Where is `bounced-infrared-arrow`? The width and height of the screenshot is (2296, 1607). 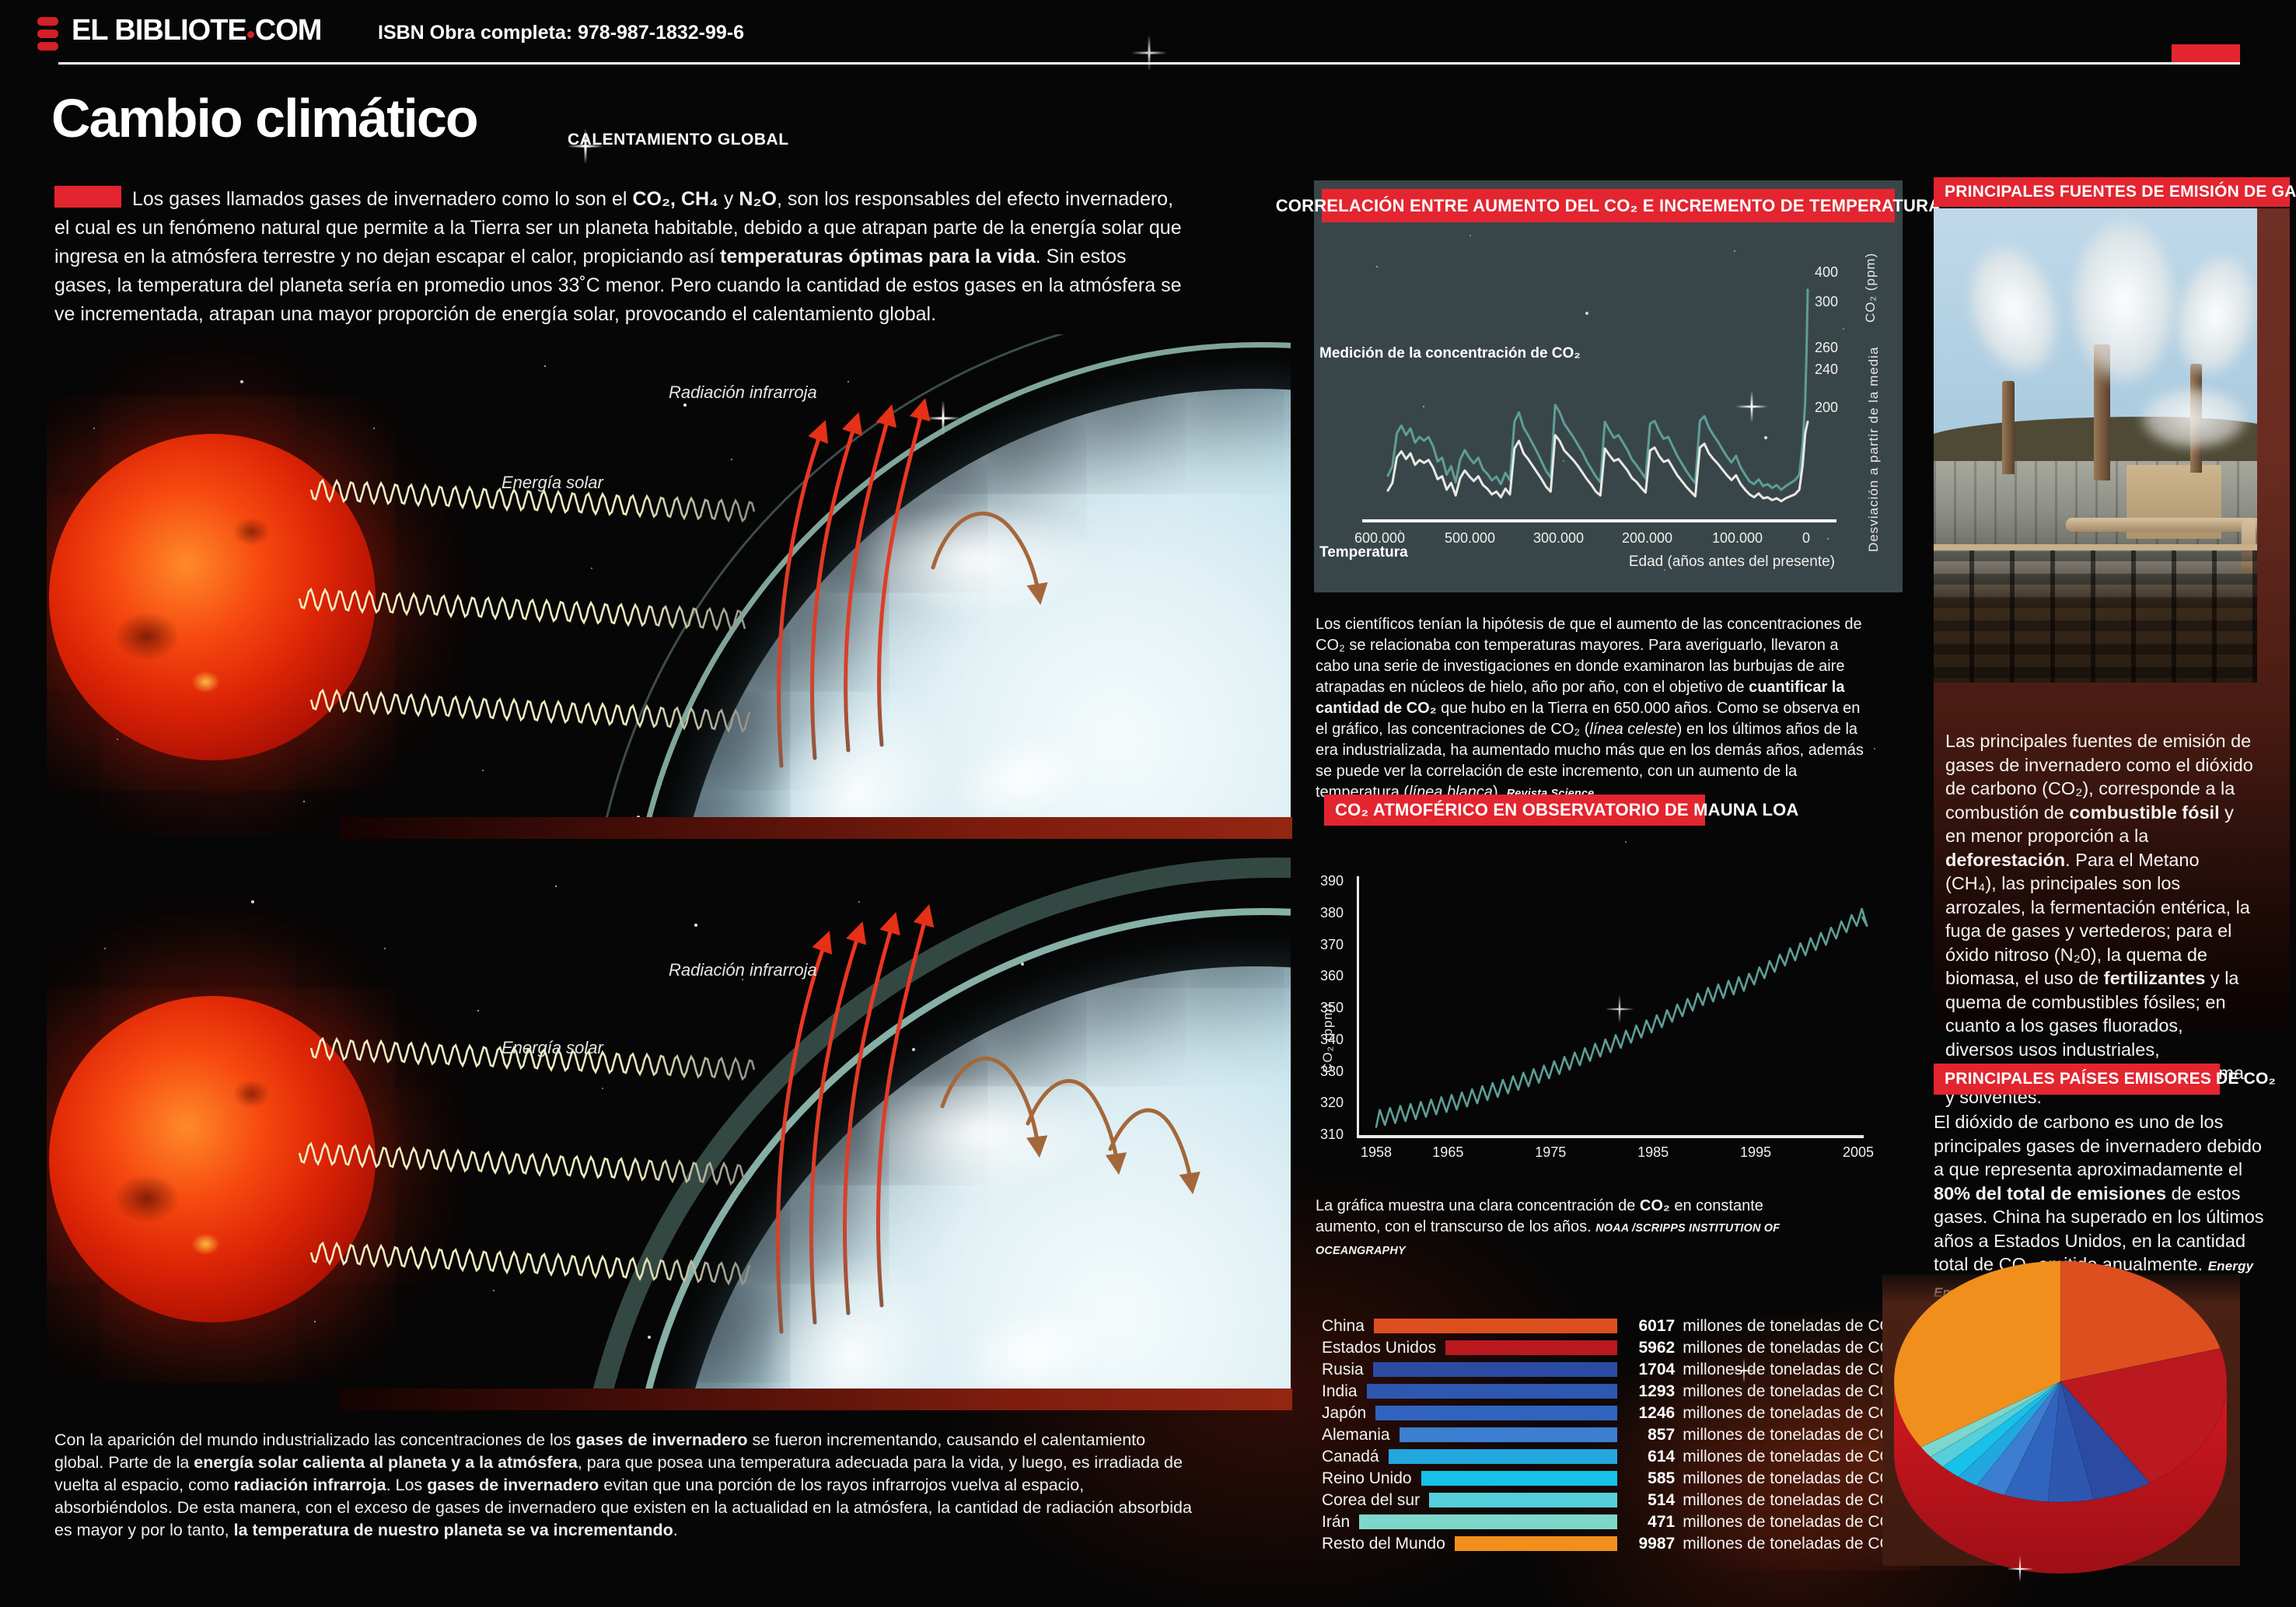
bounced-infrared-arrow is located at coordinates (989, 559).